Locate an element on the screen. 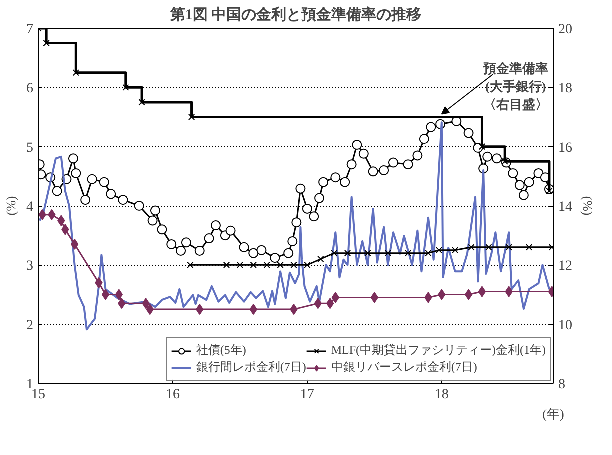 This screenshot has height=455, width=612. chart-title: 第1図 中国の金利と預金準備率の推移 is located at coordinates (295, 15).